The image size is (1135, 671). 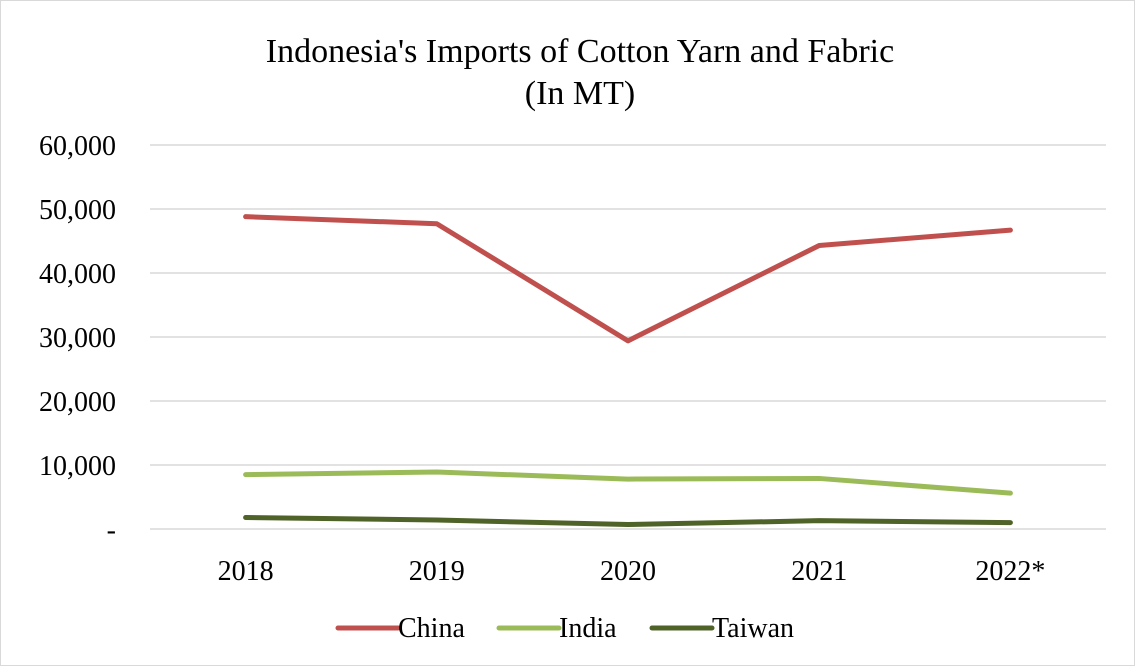 What do you see at coordinates (580, 93) in the screenshot?
I see `chart-subtitle: (In MT)` at bounding box center [580, 93].